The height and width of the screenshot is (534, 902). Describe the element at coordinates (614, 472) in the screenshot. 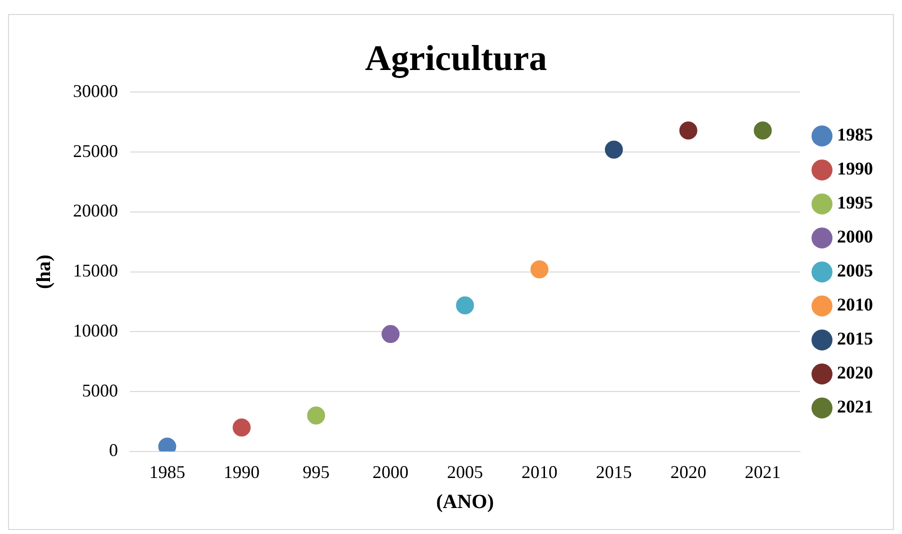

I see `x-tick-label: 2015` at that location.